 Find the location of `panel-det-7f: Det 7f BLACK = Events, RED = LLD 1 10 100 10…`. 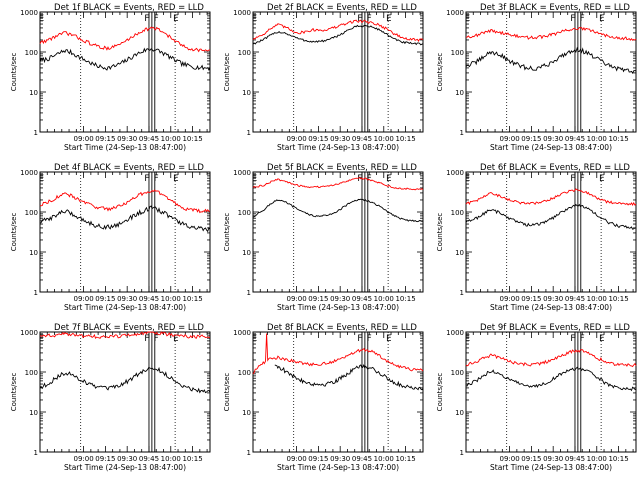

panel-det-7f: Det 7f BLACK = Events, RED = LLD 1 10 100 10… is located at coordinates (110, 397).